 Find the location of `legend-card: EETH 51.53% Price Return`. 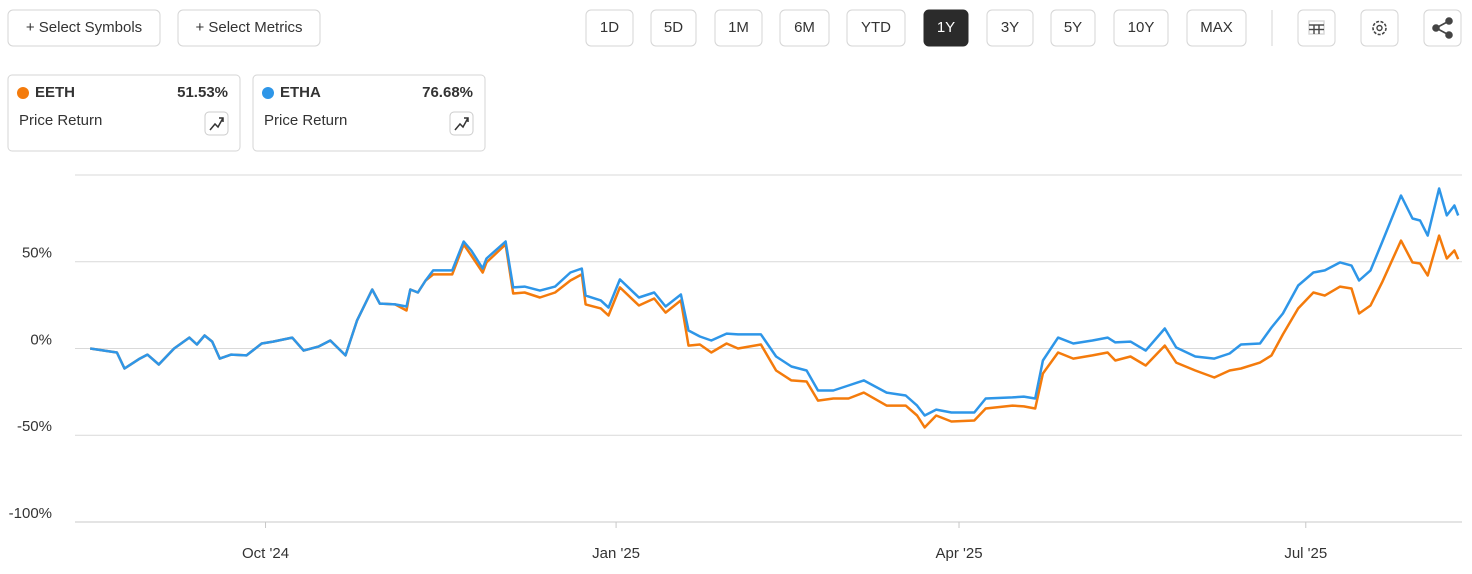

legend-card: EETH 51.53% Price Return is located at coordinates (124, 113).